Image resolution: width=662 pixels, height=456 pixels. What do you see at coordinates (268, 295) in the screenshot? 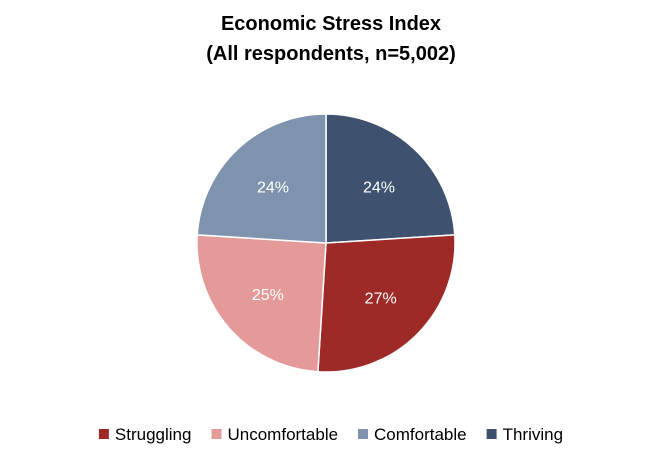
I see `data-label-uncomfortable: 25%` at bounding box center [268, 295].